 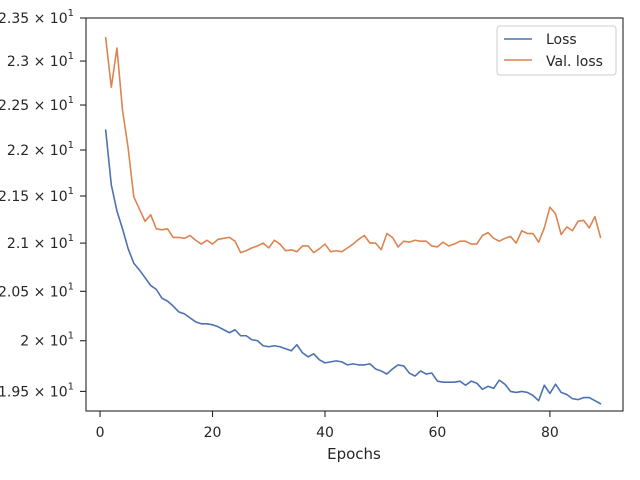 What do you see at coordinates (354, 454) in the screenshot?
I see `x-axis-label: Epochs` at bounding box center [354, 454].